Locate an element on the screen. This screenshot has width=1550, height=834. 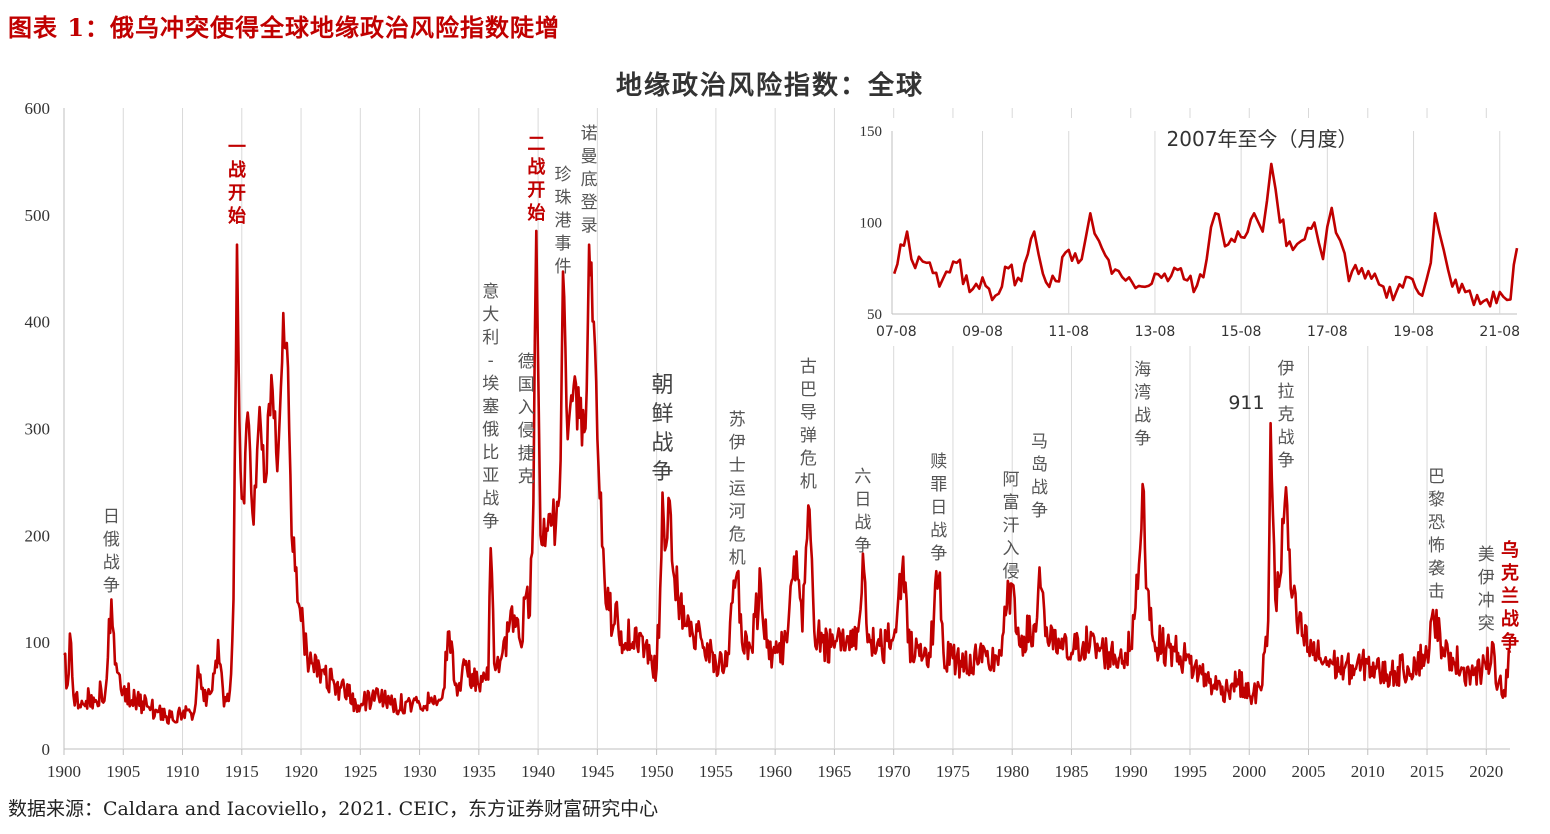
inset-y-tick-label: 100 is located at coordinates (871, 224).